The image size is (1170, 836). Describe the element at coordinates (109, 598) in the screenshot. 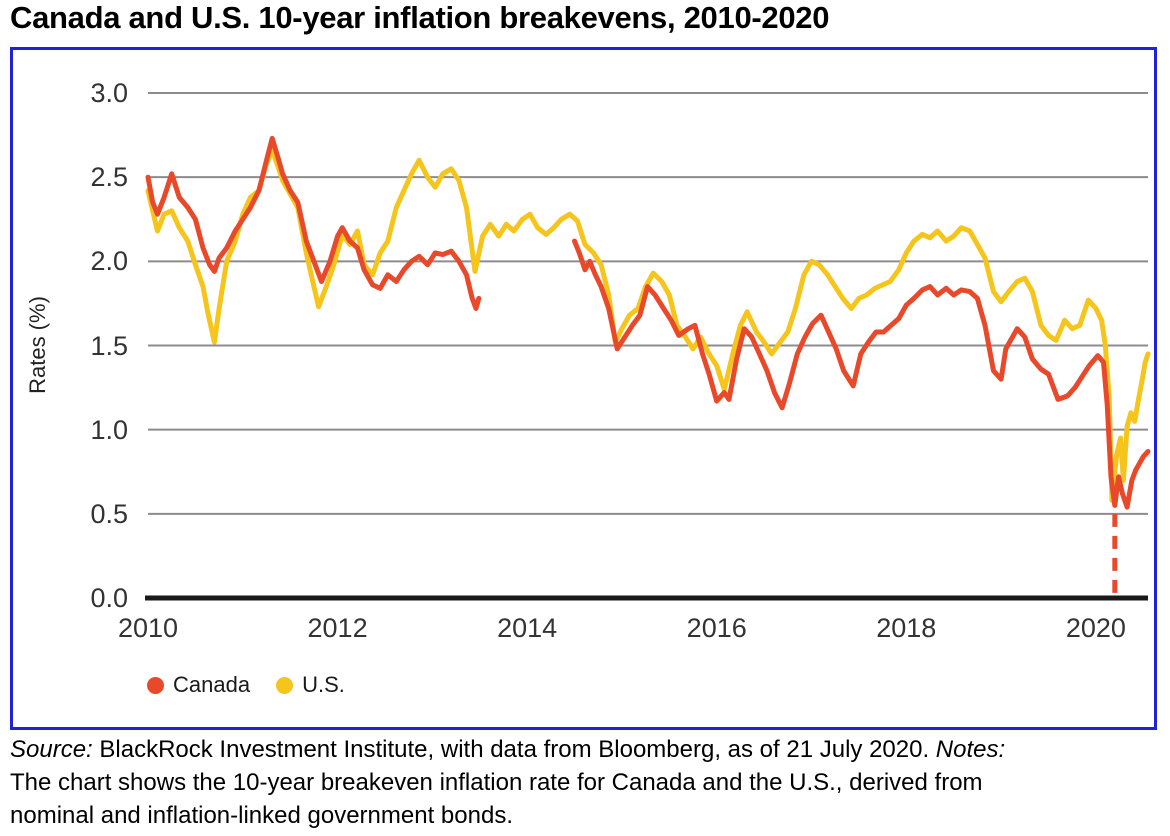

I see `y-tick-label: 0.0` at that location.